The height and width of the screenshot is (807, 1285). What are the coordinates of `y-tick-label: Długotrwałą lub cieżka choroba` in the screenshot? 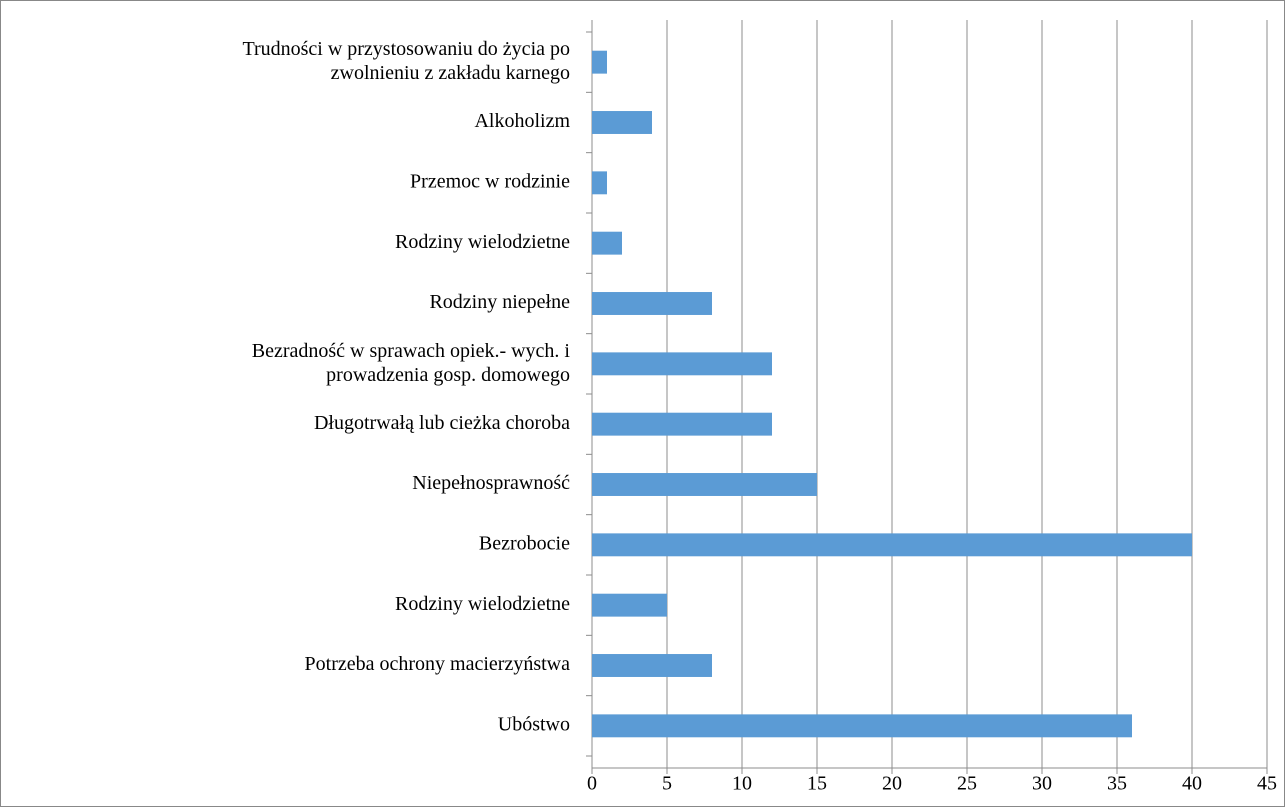 It's located at (442, 423).